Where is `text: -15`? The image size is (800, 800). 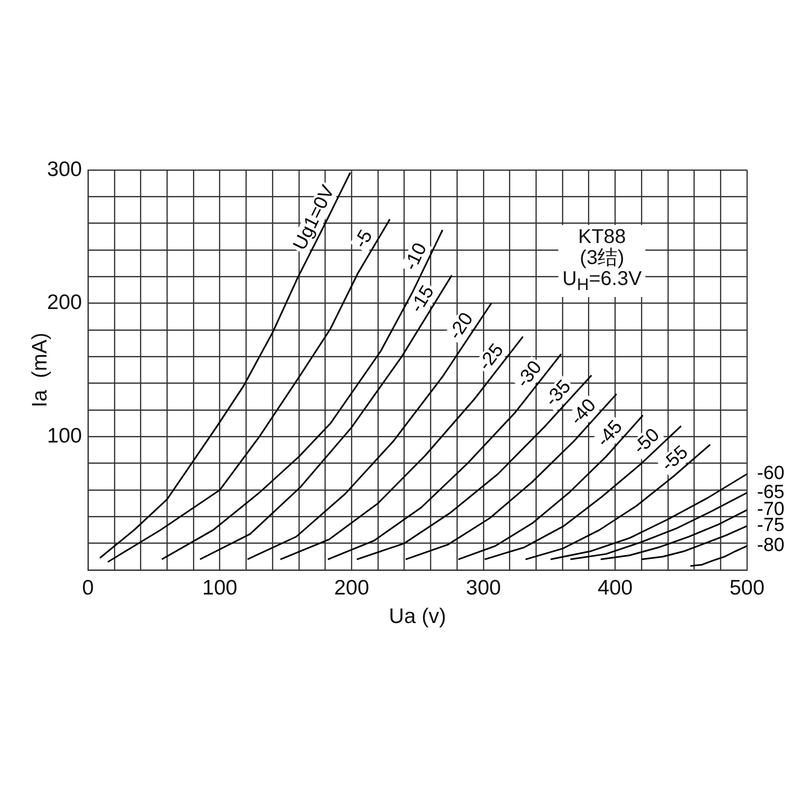
text: -15 is located at coordinates (422, 299).